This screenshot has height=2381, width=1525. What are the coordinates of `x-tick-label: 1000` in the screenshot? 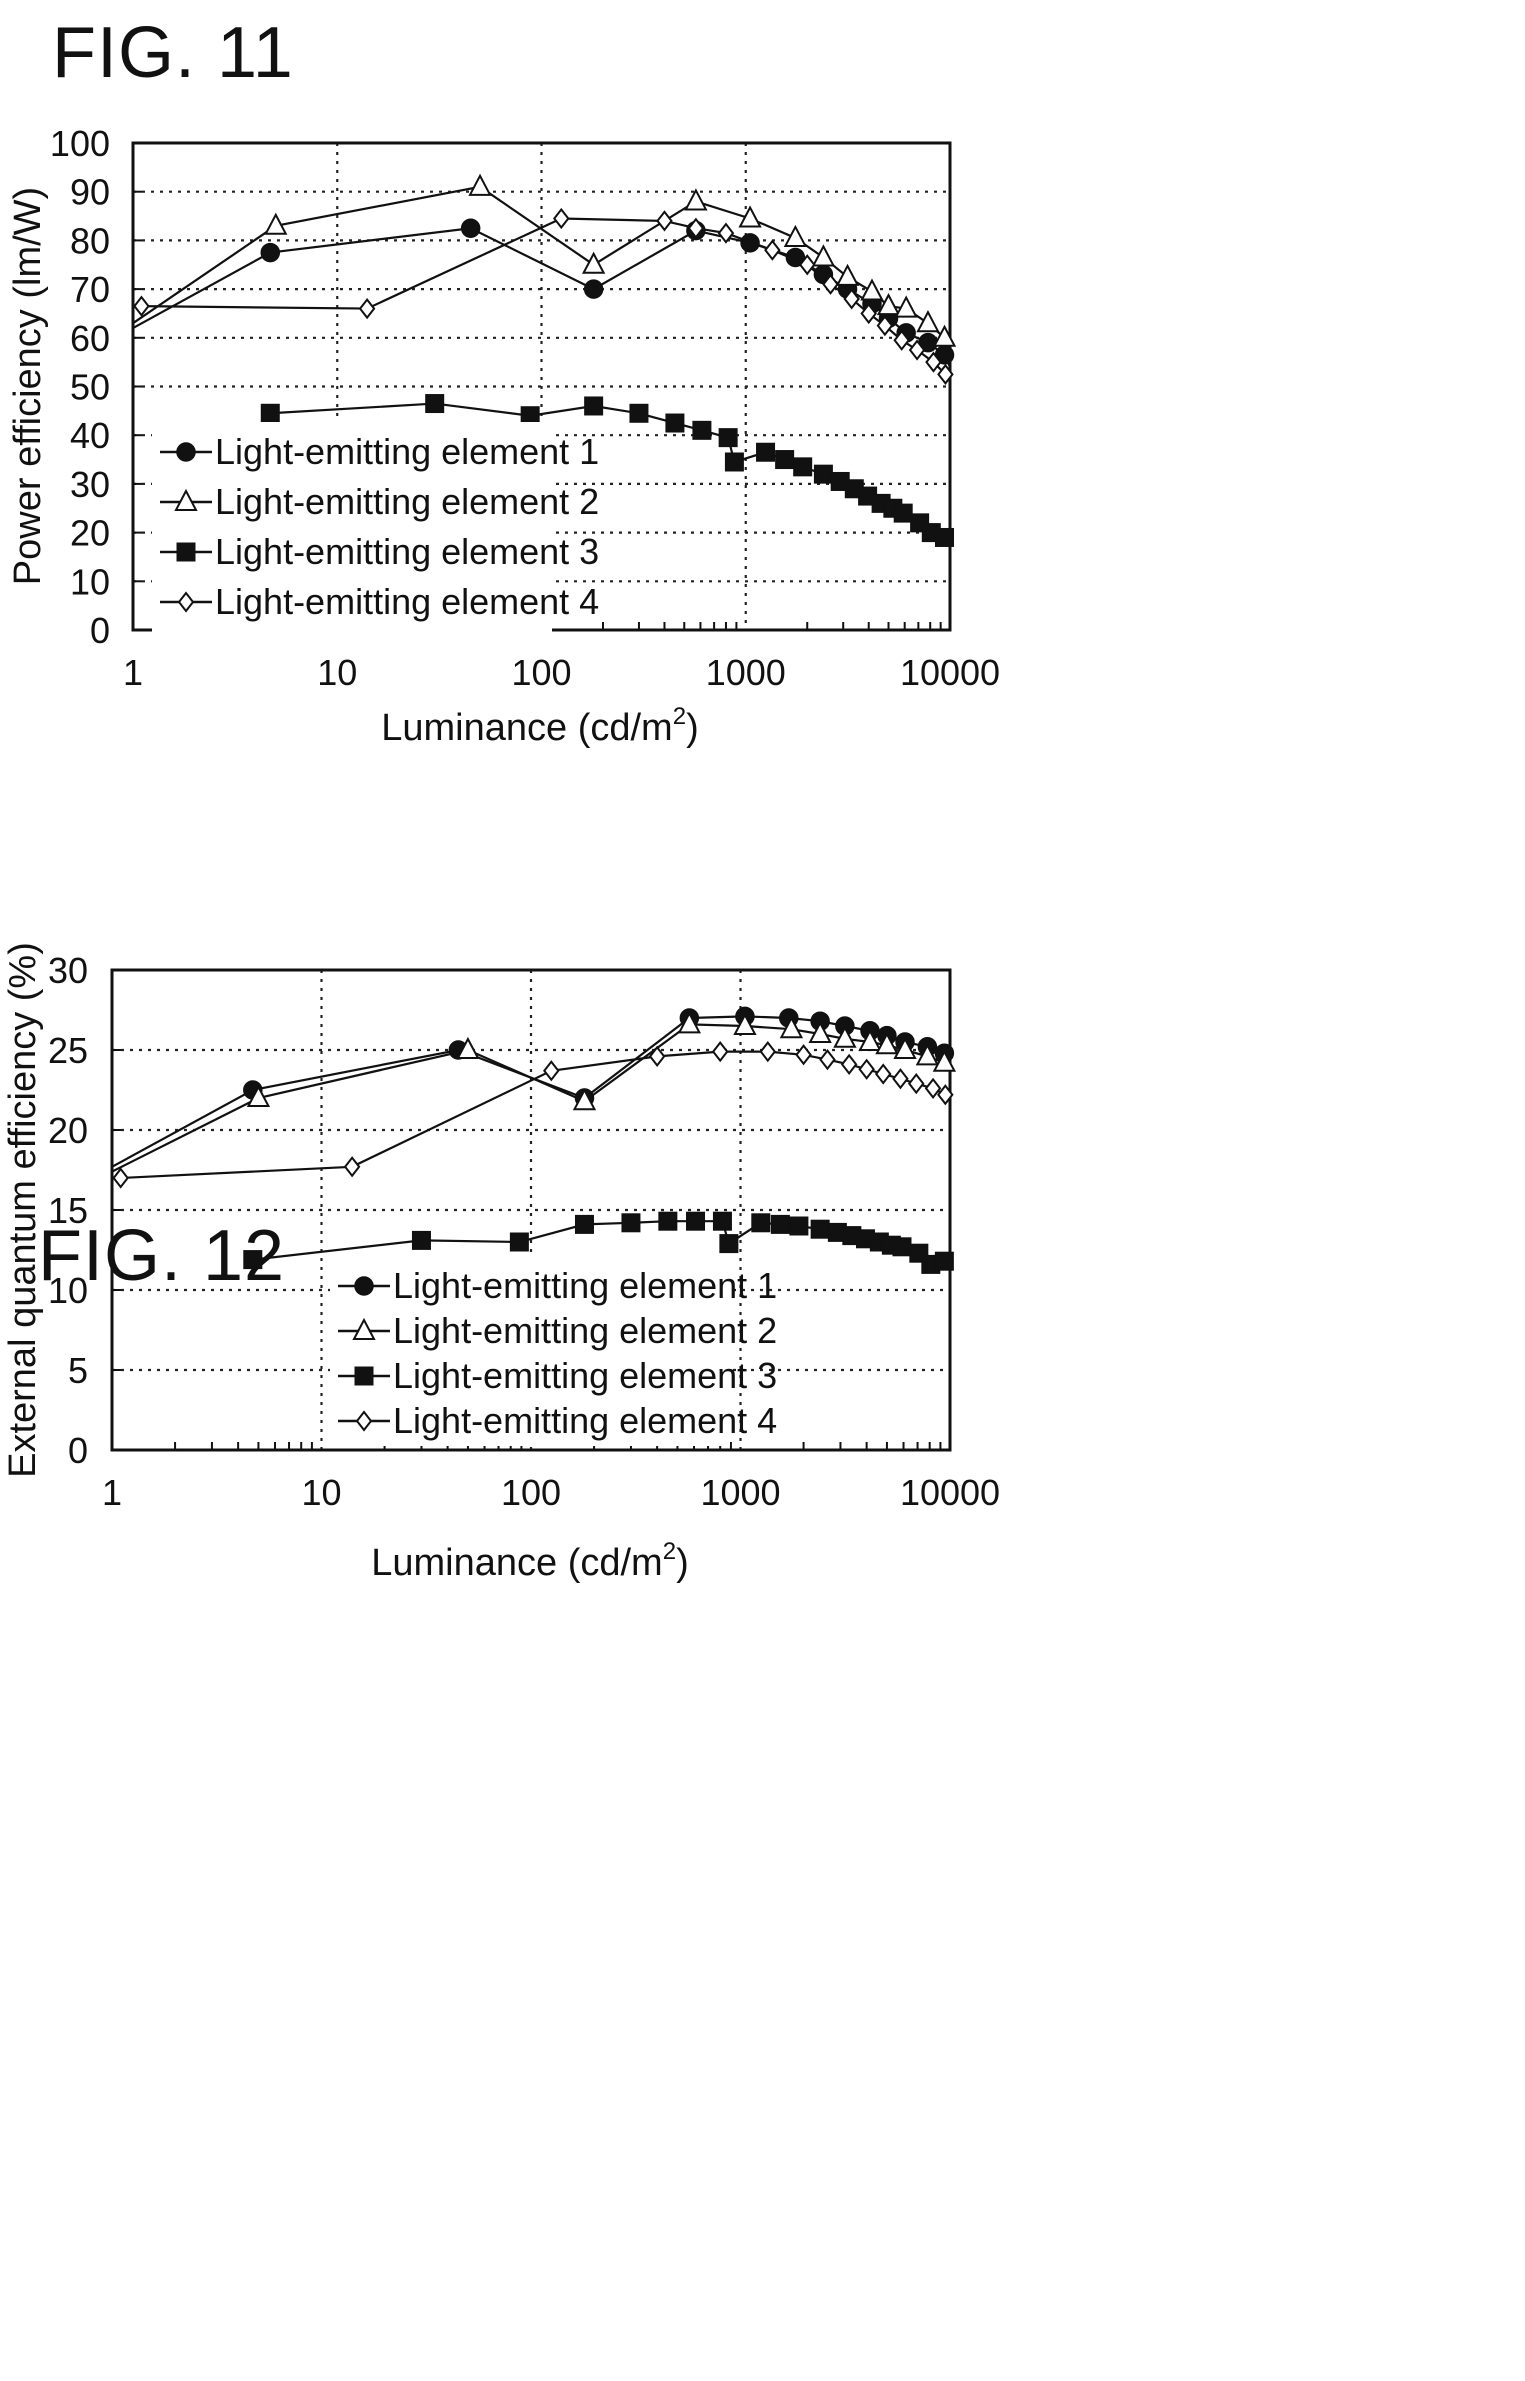 It's located at (746, 672).